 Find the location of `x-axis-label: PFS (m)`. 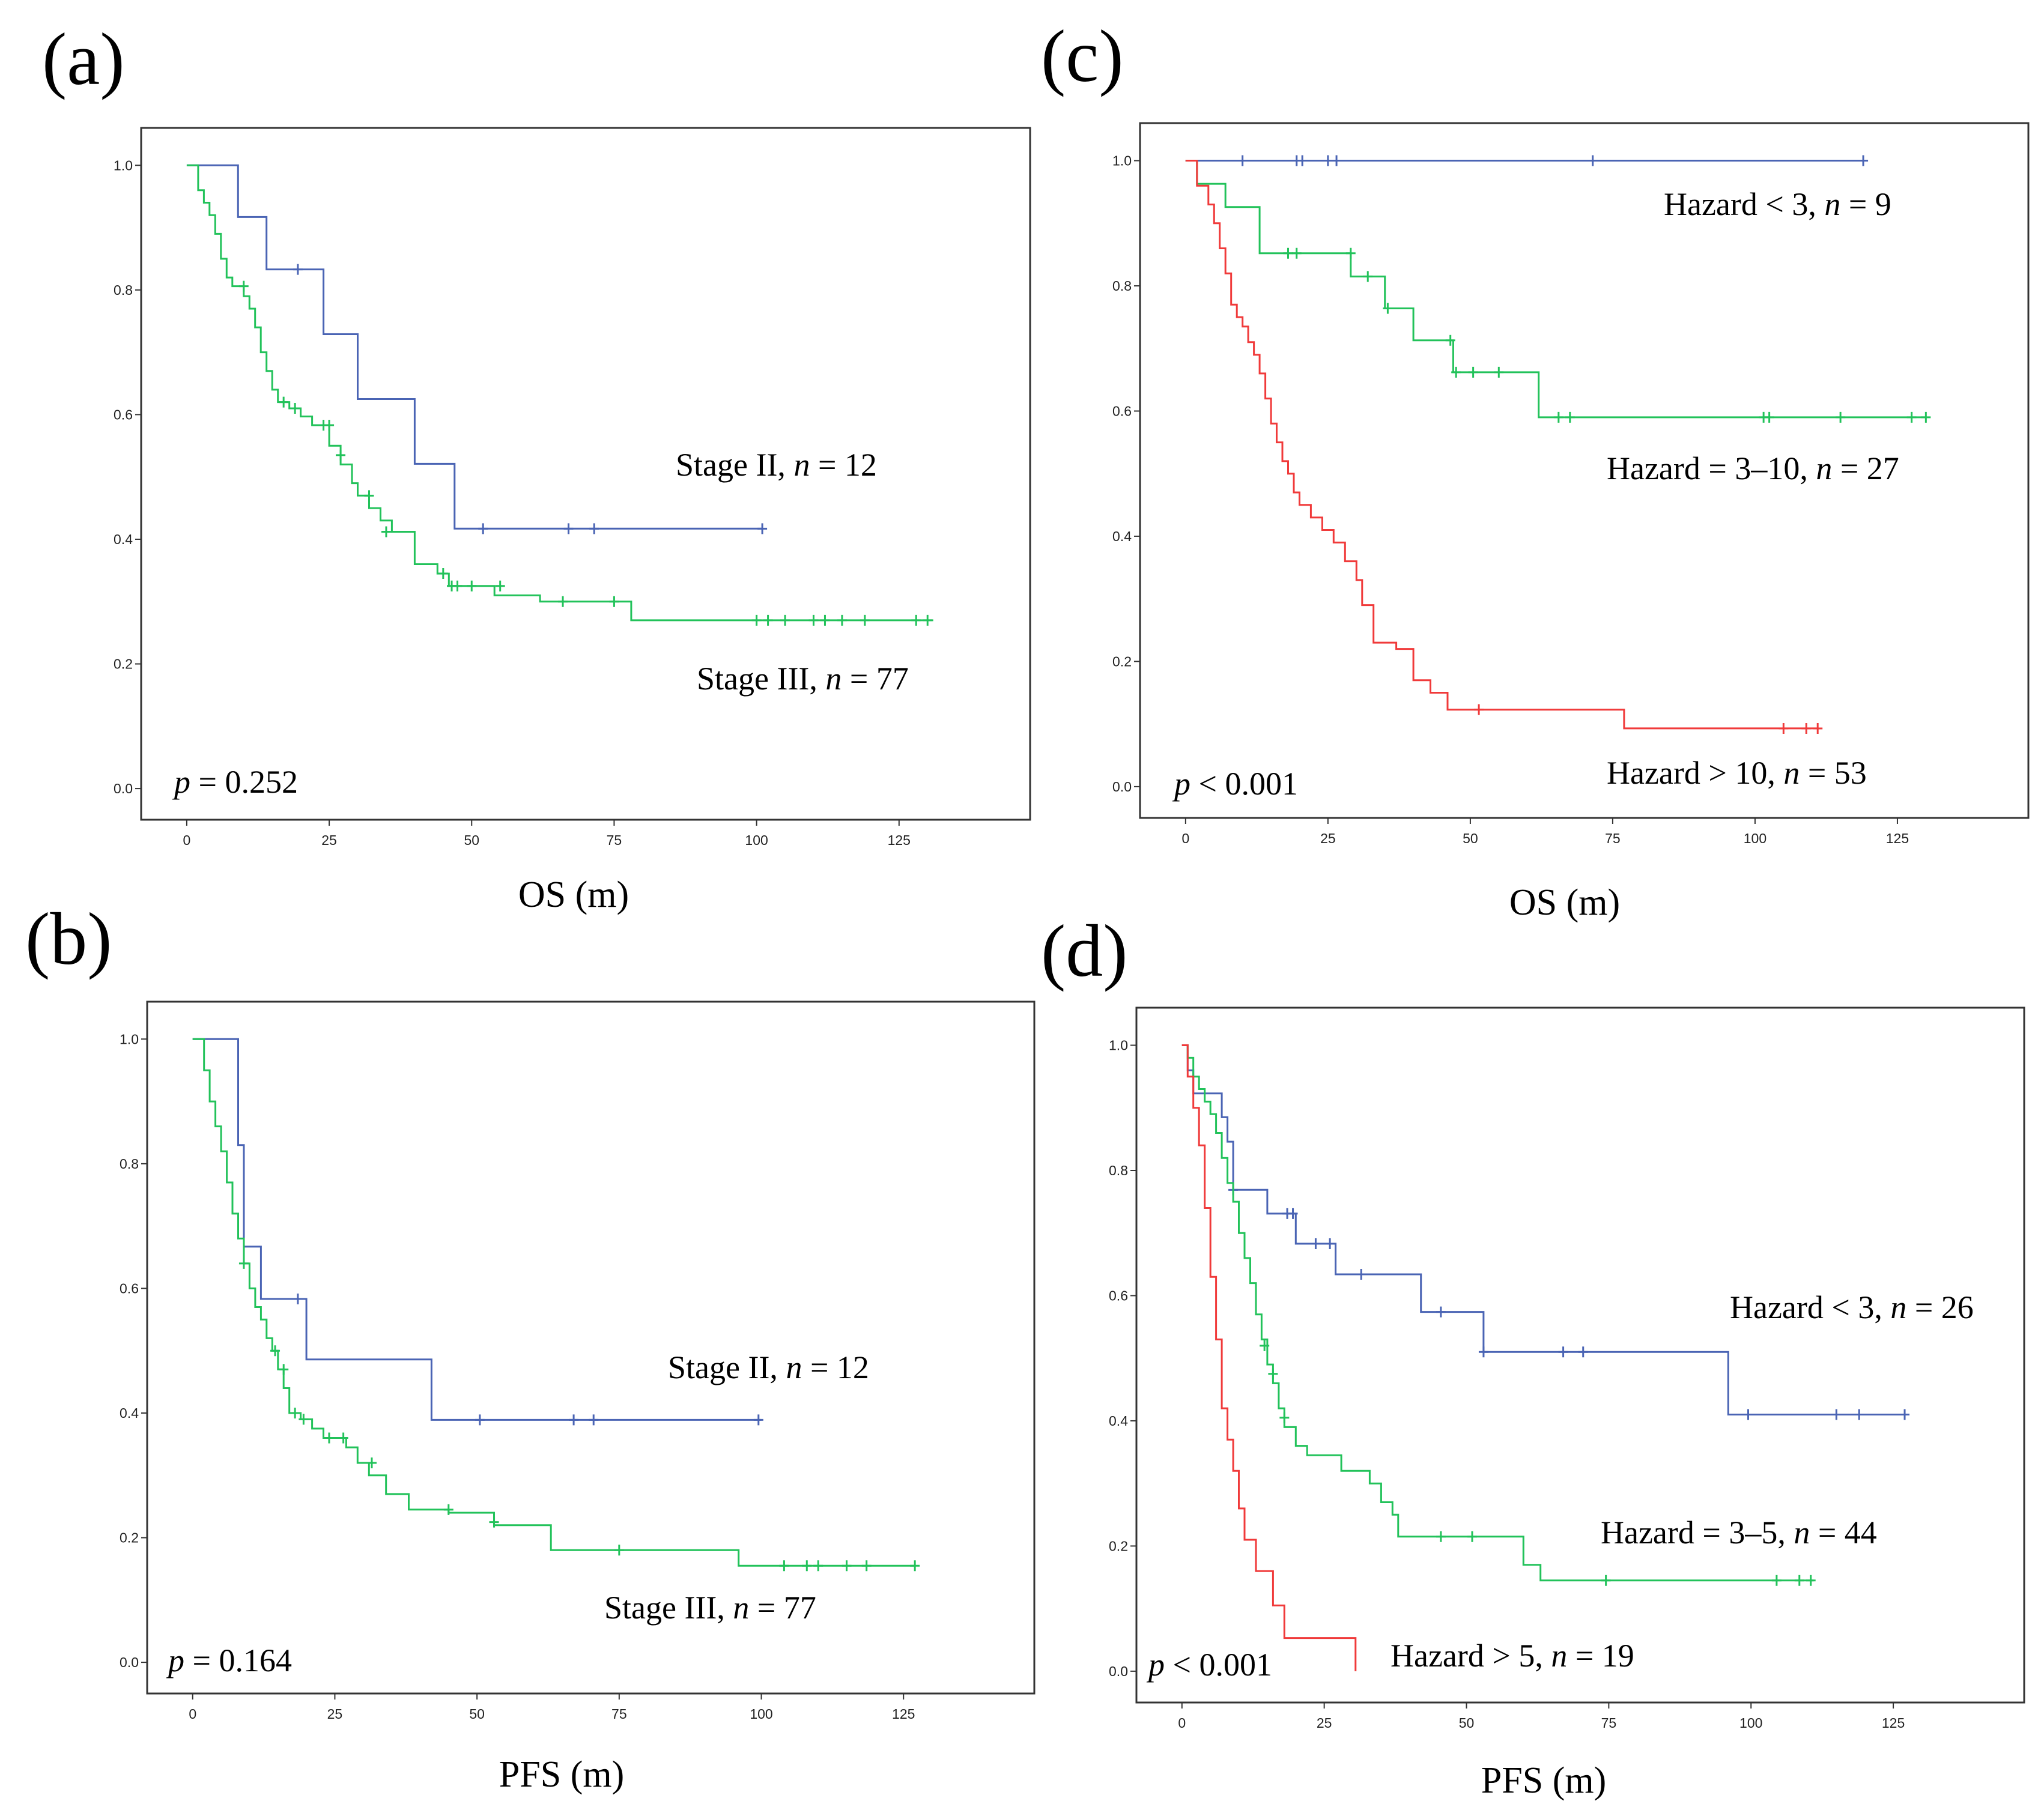

x-axis-label: PFS (m) is located at coordinates (1543, 1780).